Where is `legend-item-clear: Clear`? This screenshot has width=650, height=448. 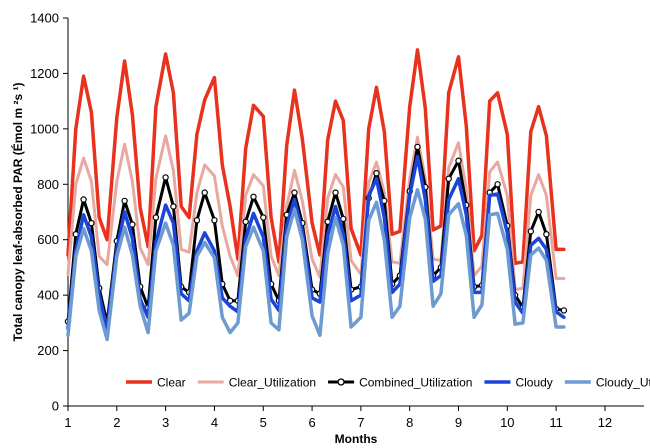
legend-item-clear: Clear is located at coordinates (156, 383).